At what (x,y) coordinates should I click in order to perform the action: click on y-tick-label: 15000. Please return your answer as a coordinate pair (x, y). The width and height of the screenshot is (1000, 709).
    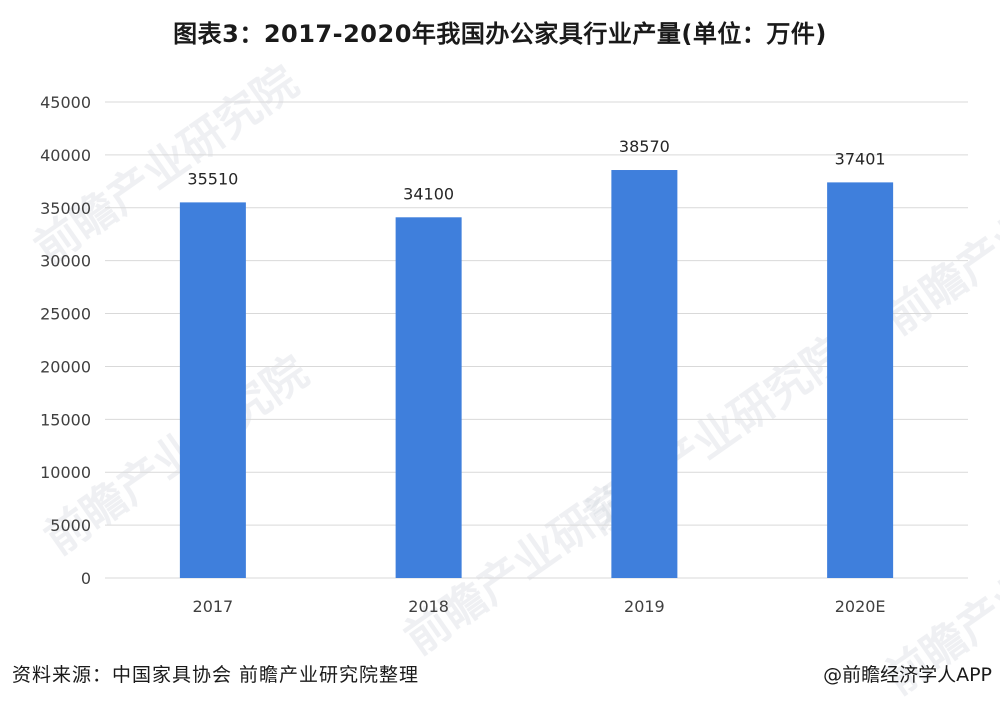
    Looking at the image, I should click on (65, 419).